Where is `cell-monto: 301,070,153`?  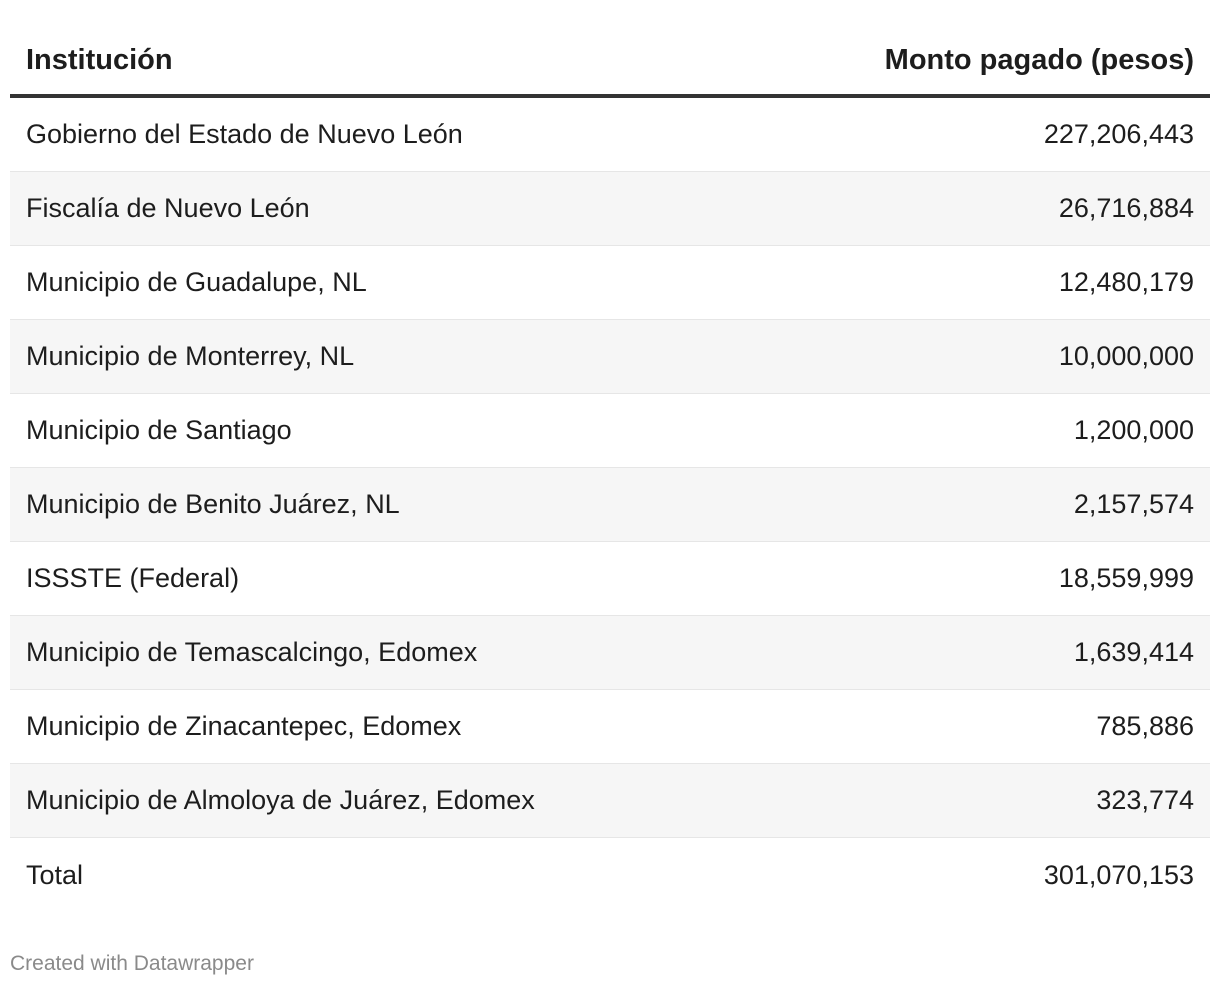
cell-monto: 301,070,153 is located at coordinates (1118, 874).